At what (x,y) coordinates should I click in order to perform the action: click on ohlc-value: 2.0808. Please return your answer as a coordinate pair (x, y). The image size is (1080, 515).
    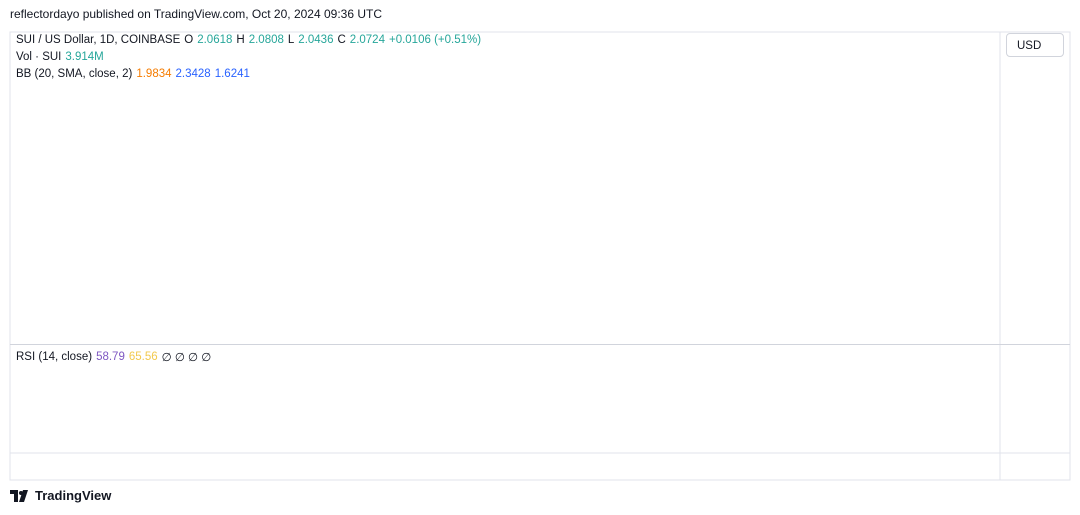
    Looking at the image, I should click on (266, 40).